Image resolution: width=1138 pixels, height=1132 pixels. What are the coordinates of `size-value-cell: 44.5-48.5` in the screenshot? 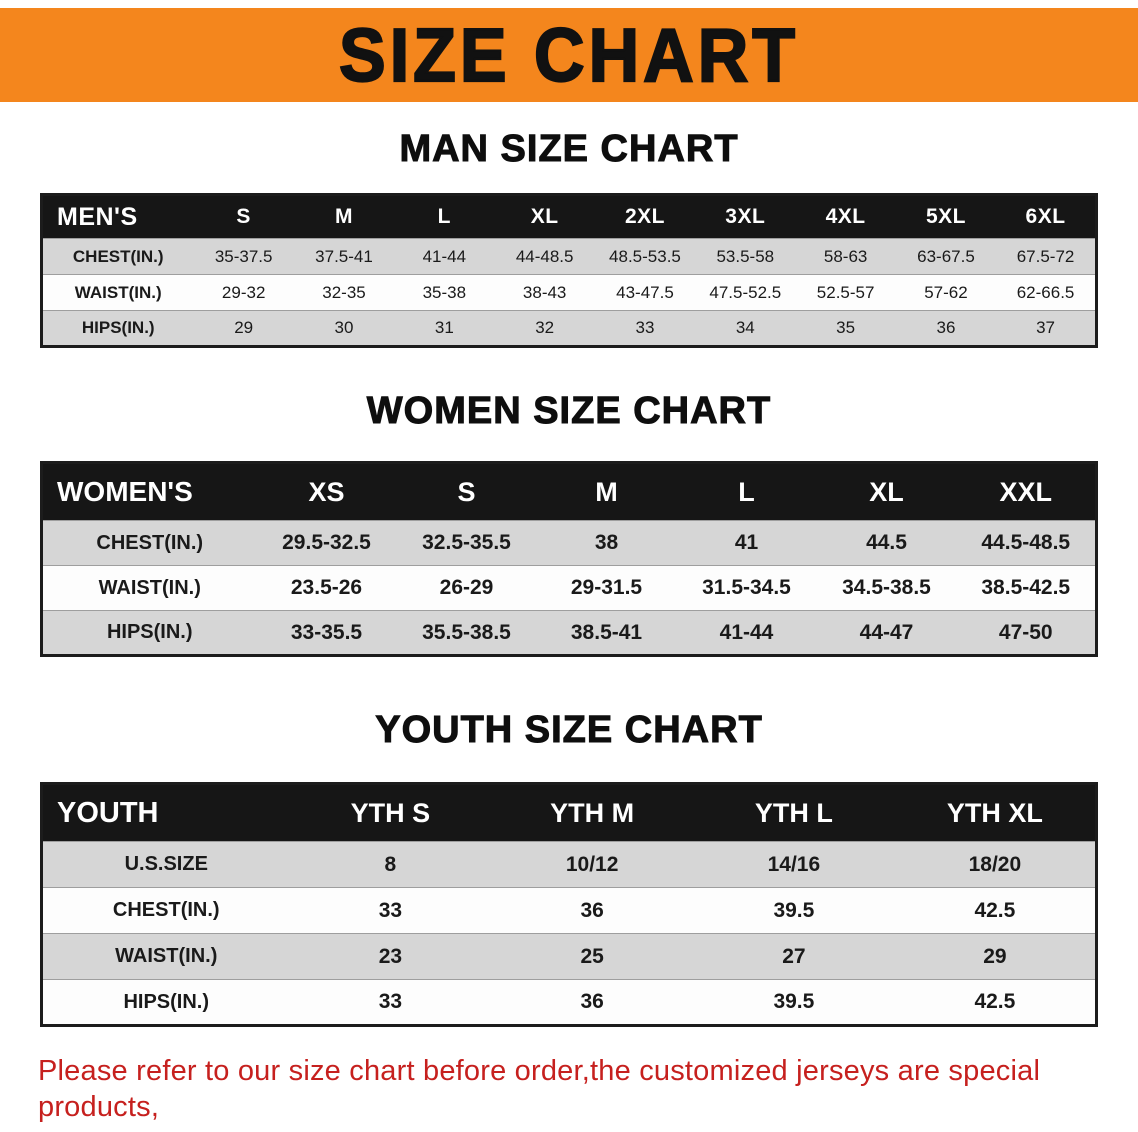 It's located at (1026, 543).